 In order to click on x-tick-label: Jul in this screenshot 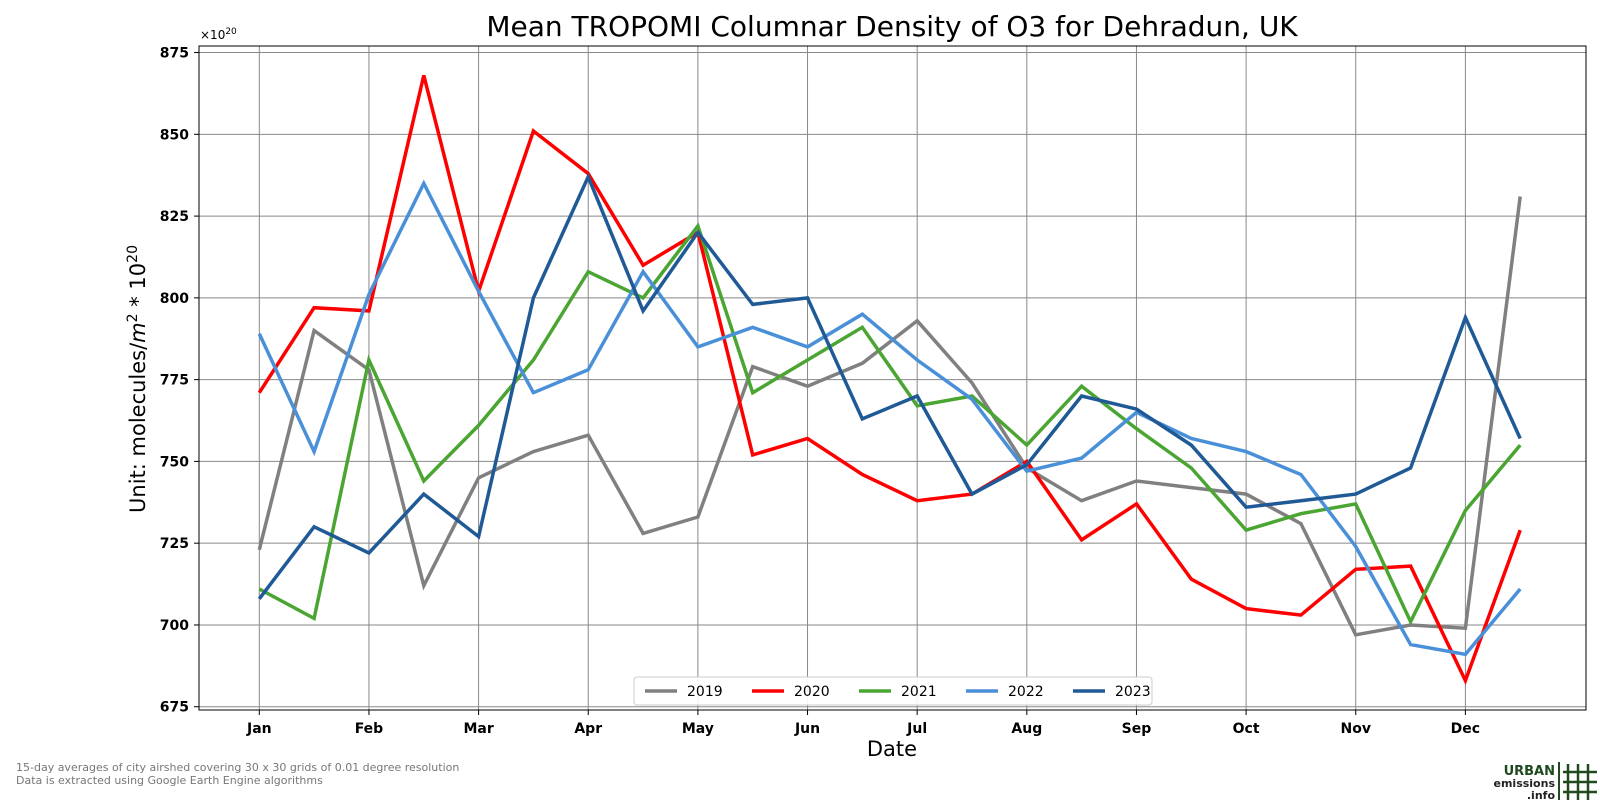, I will do `click(916, 729)`.